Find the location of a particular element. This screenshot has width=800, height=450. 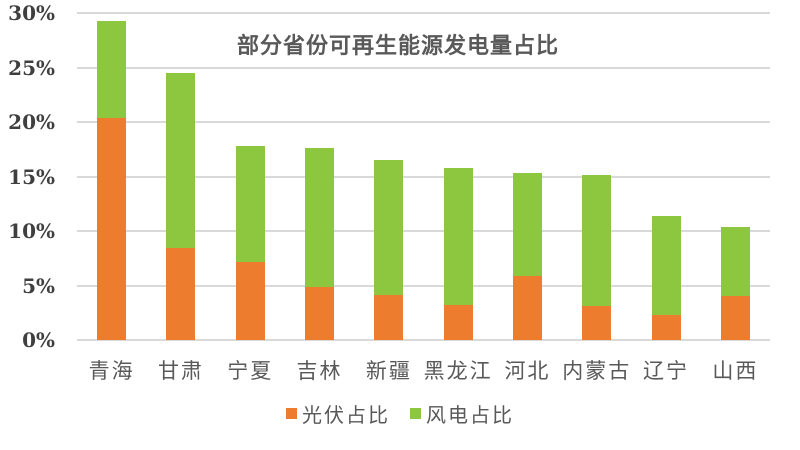

legend-item: 风电占比 is located at coordinates (462, 413).